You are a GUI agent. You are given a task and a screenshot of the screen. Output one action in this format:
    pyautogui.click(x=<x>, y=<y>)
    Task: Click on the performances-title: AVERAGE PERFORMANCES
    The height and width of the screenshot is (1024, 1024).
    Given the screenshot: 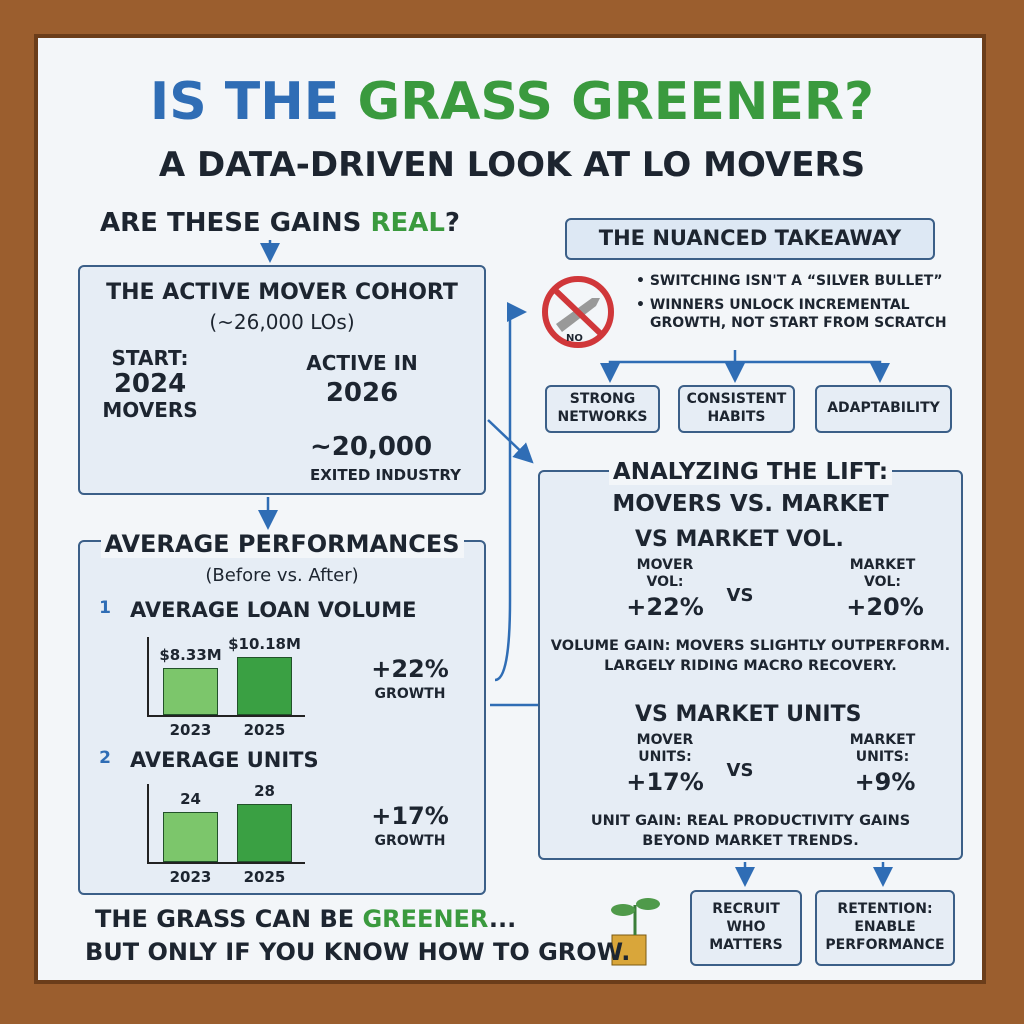 What is the action you would take?
    pyautogui.click(x=282, y=544)
    